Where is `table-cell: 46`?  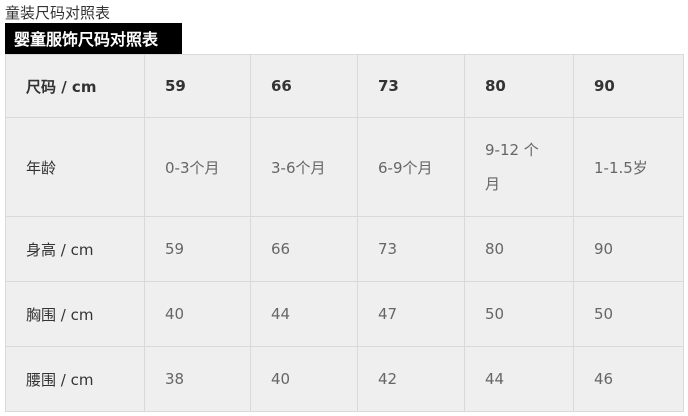 table-cell: 46 is located at coordinates (628, 379).